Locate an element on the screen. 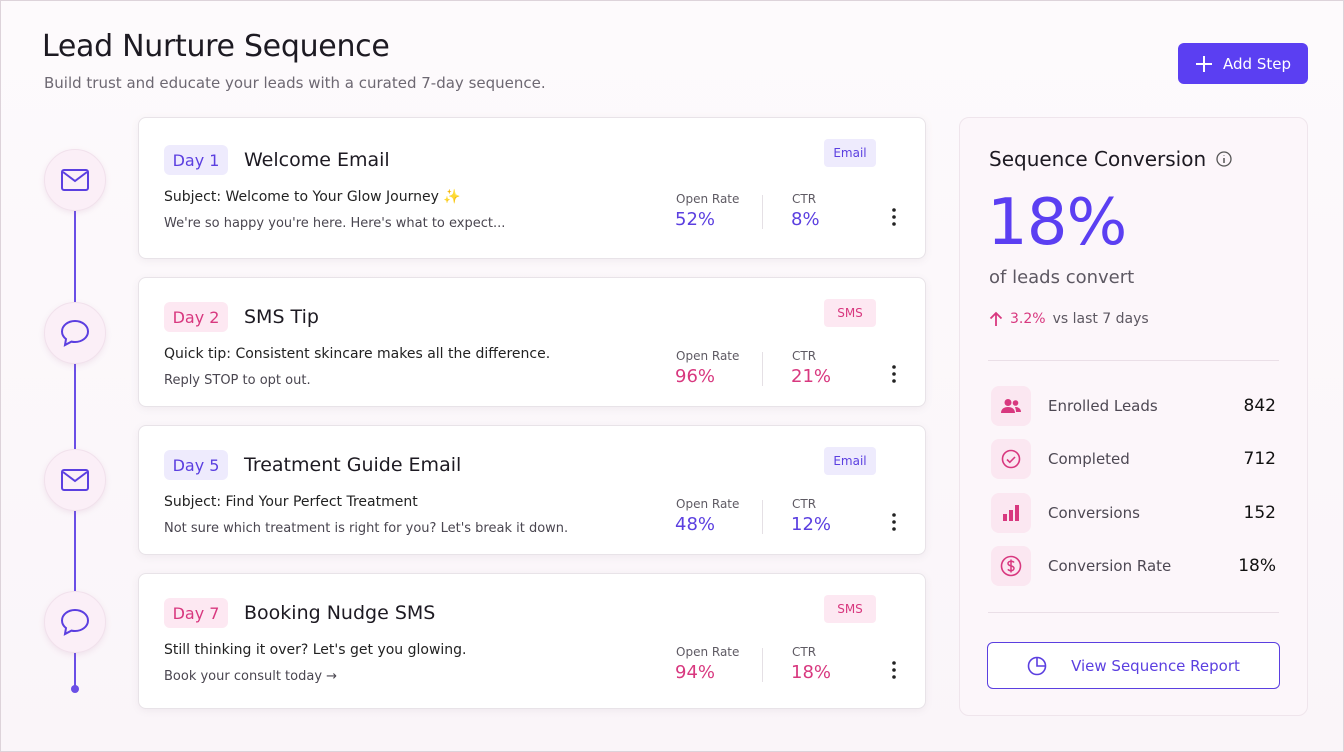  step-line: Book your consult today → is located at coordinates (251, 676).